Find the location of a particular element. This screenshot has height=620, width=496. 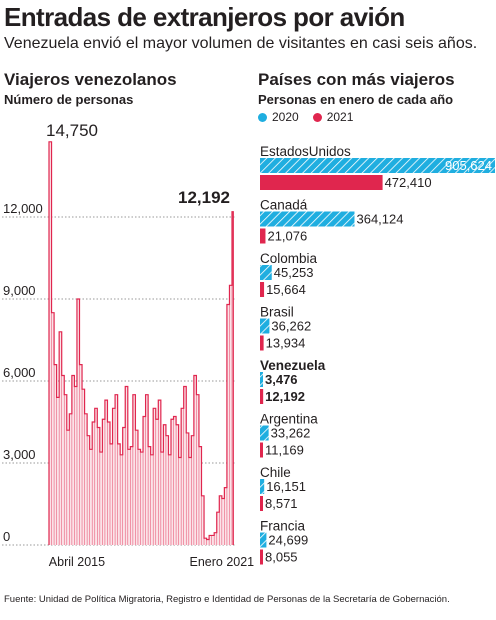

bar-2021-label: 8,571 is located at coordinates (281, 503).